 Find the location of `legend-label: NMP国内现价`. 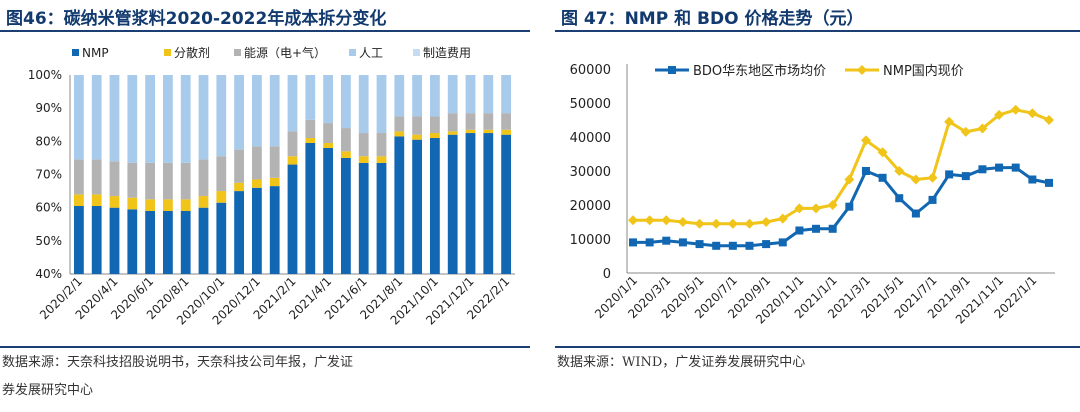

legend-label: NMP国内现价 is located at coordinates (923, 71).